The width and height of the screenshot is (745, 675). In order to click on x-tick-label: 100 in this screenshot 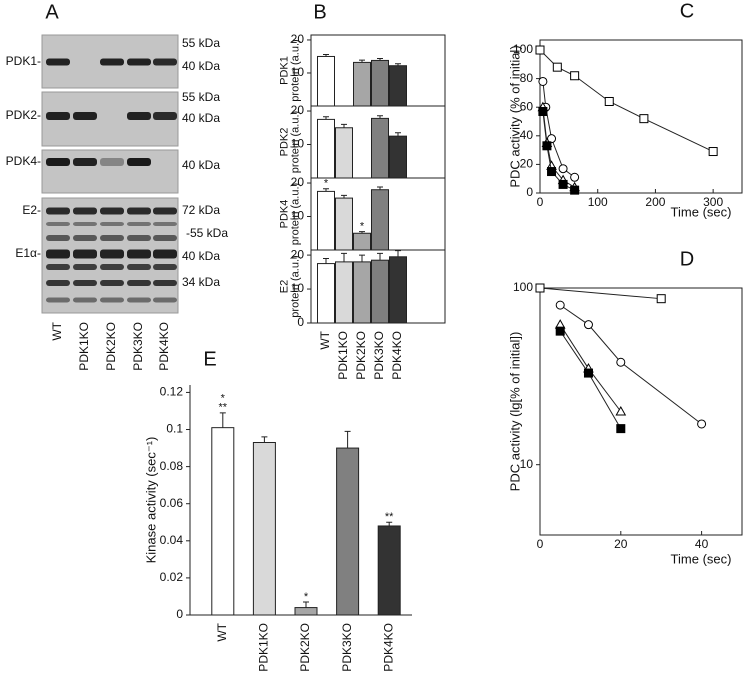, I will do `click(598, 202)`.